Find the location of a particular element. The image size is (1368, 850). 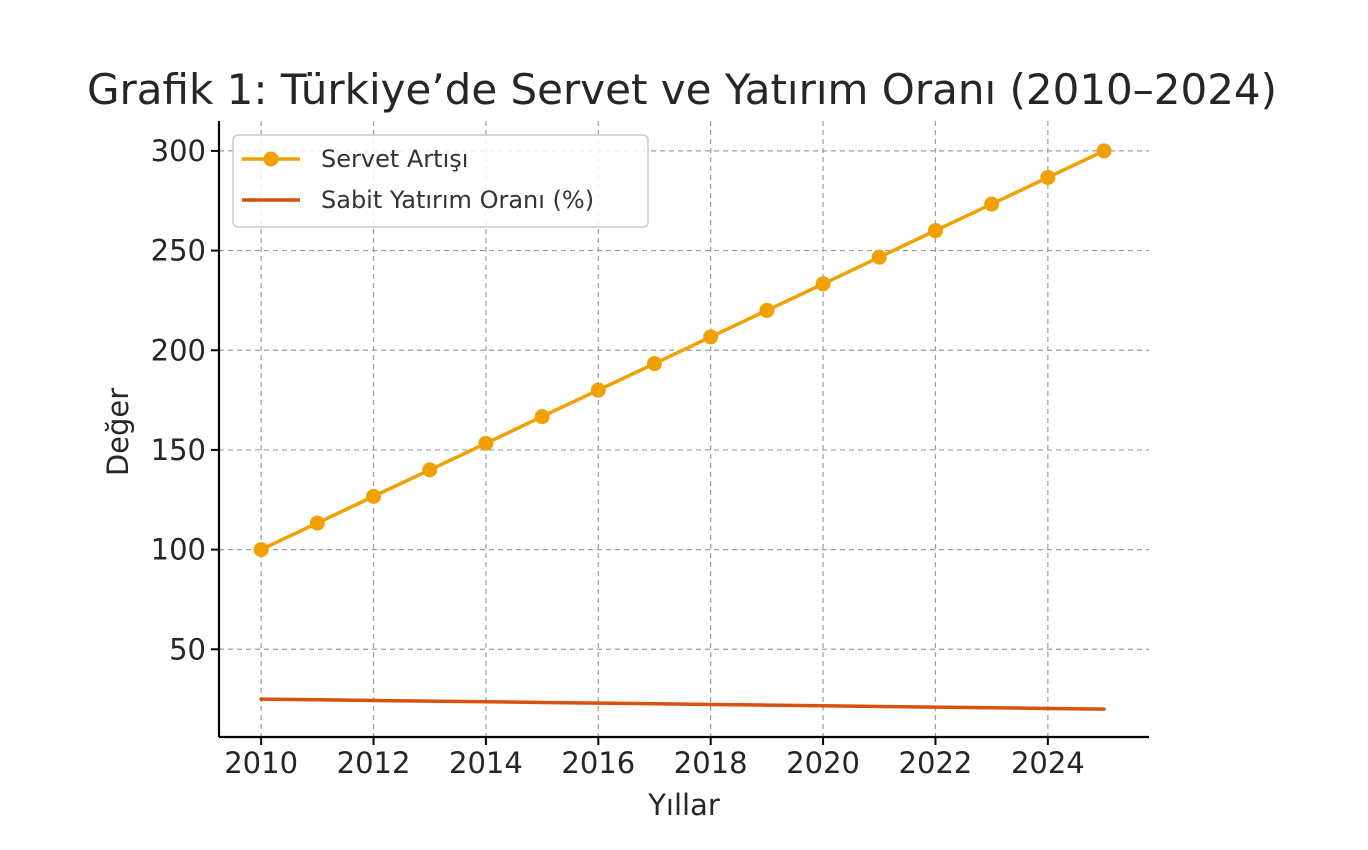

x-tick-label: 2014 is located at coordinates (486, 763).